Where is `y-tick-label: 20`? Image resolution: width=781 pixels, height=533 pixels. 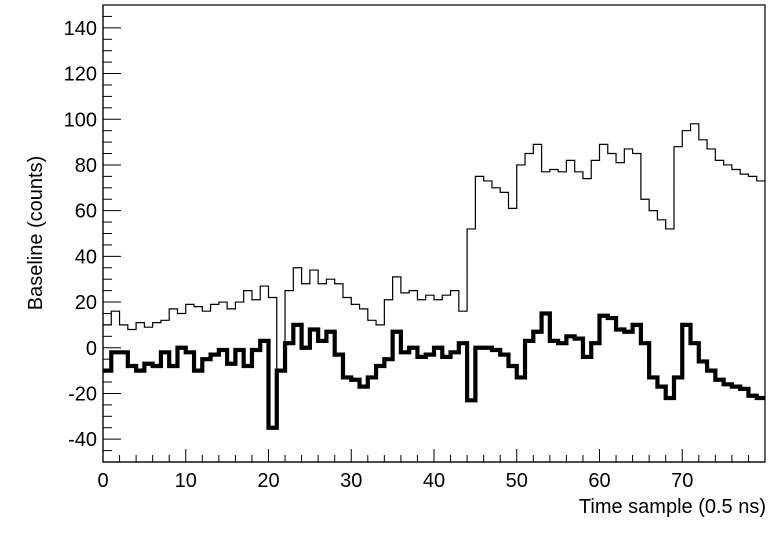
y-tick-label: 20 is located at coordinates (86, 303).